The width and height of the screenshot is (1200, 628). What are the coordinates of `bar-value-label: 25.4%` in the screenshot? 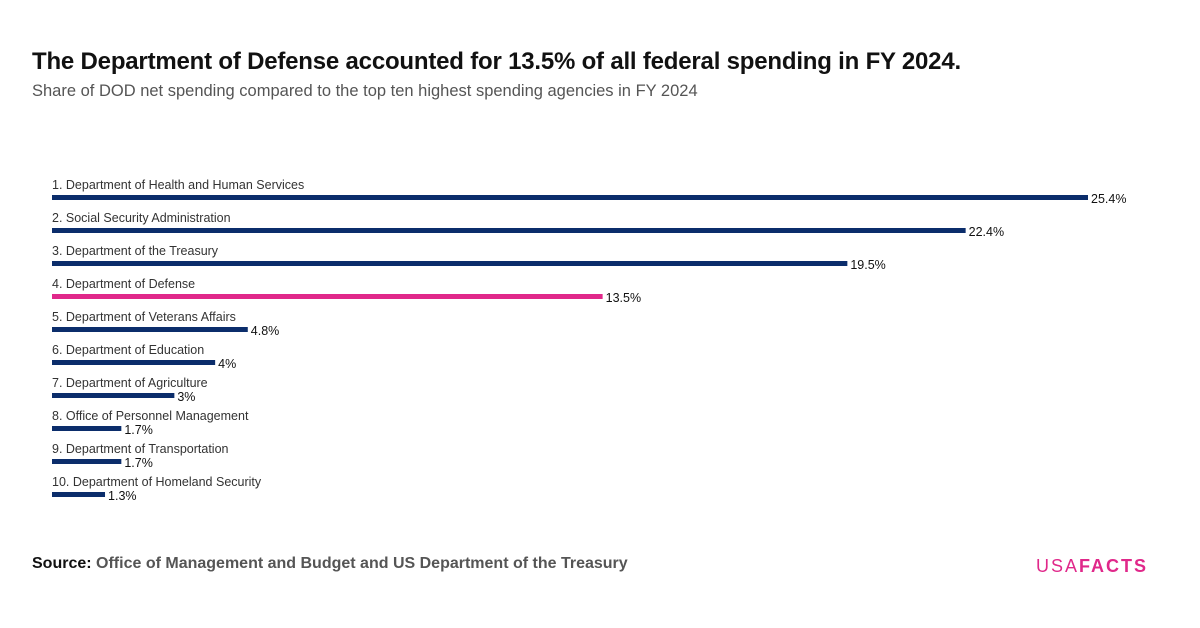 It's located at (1108, 199).